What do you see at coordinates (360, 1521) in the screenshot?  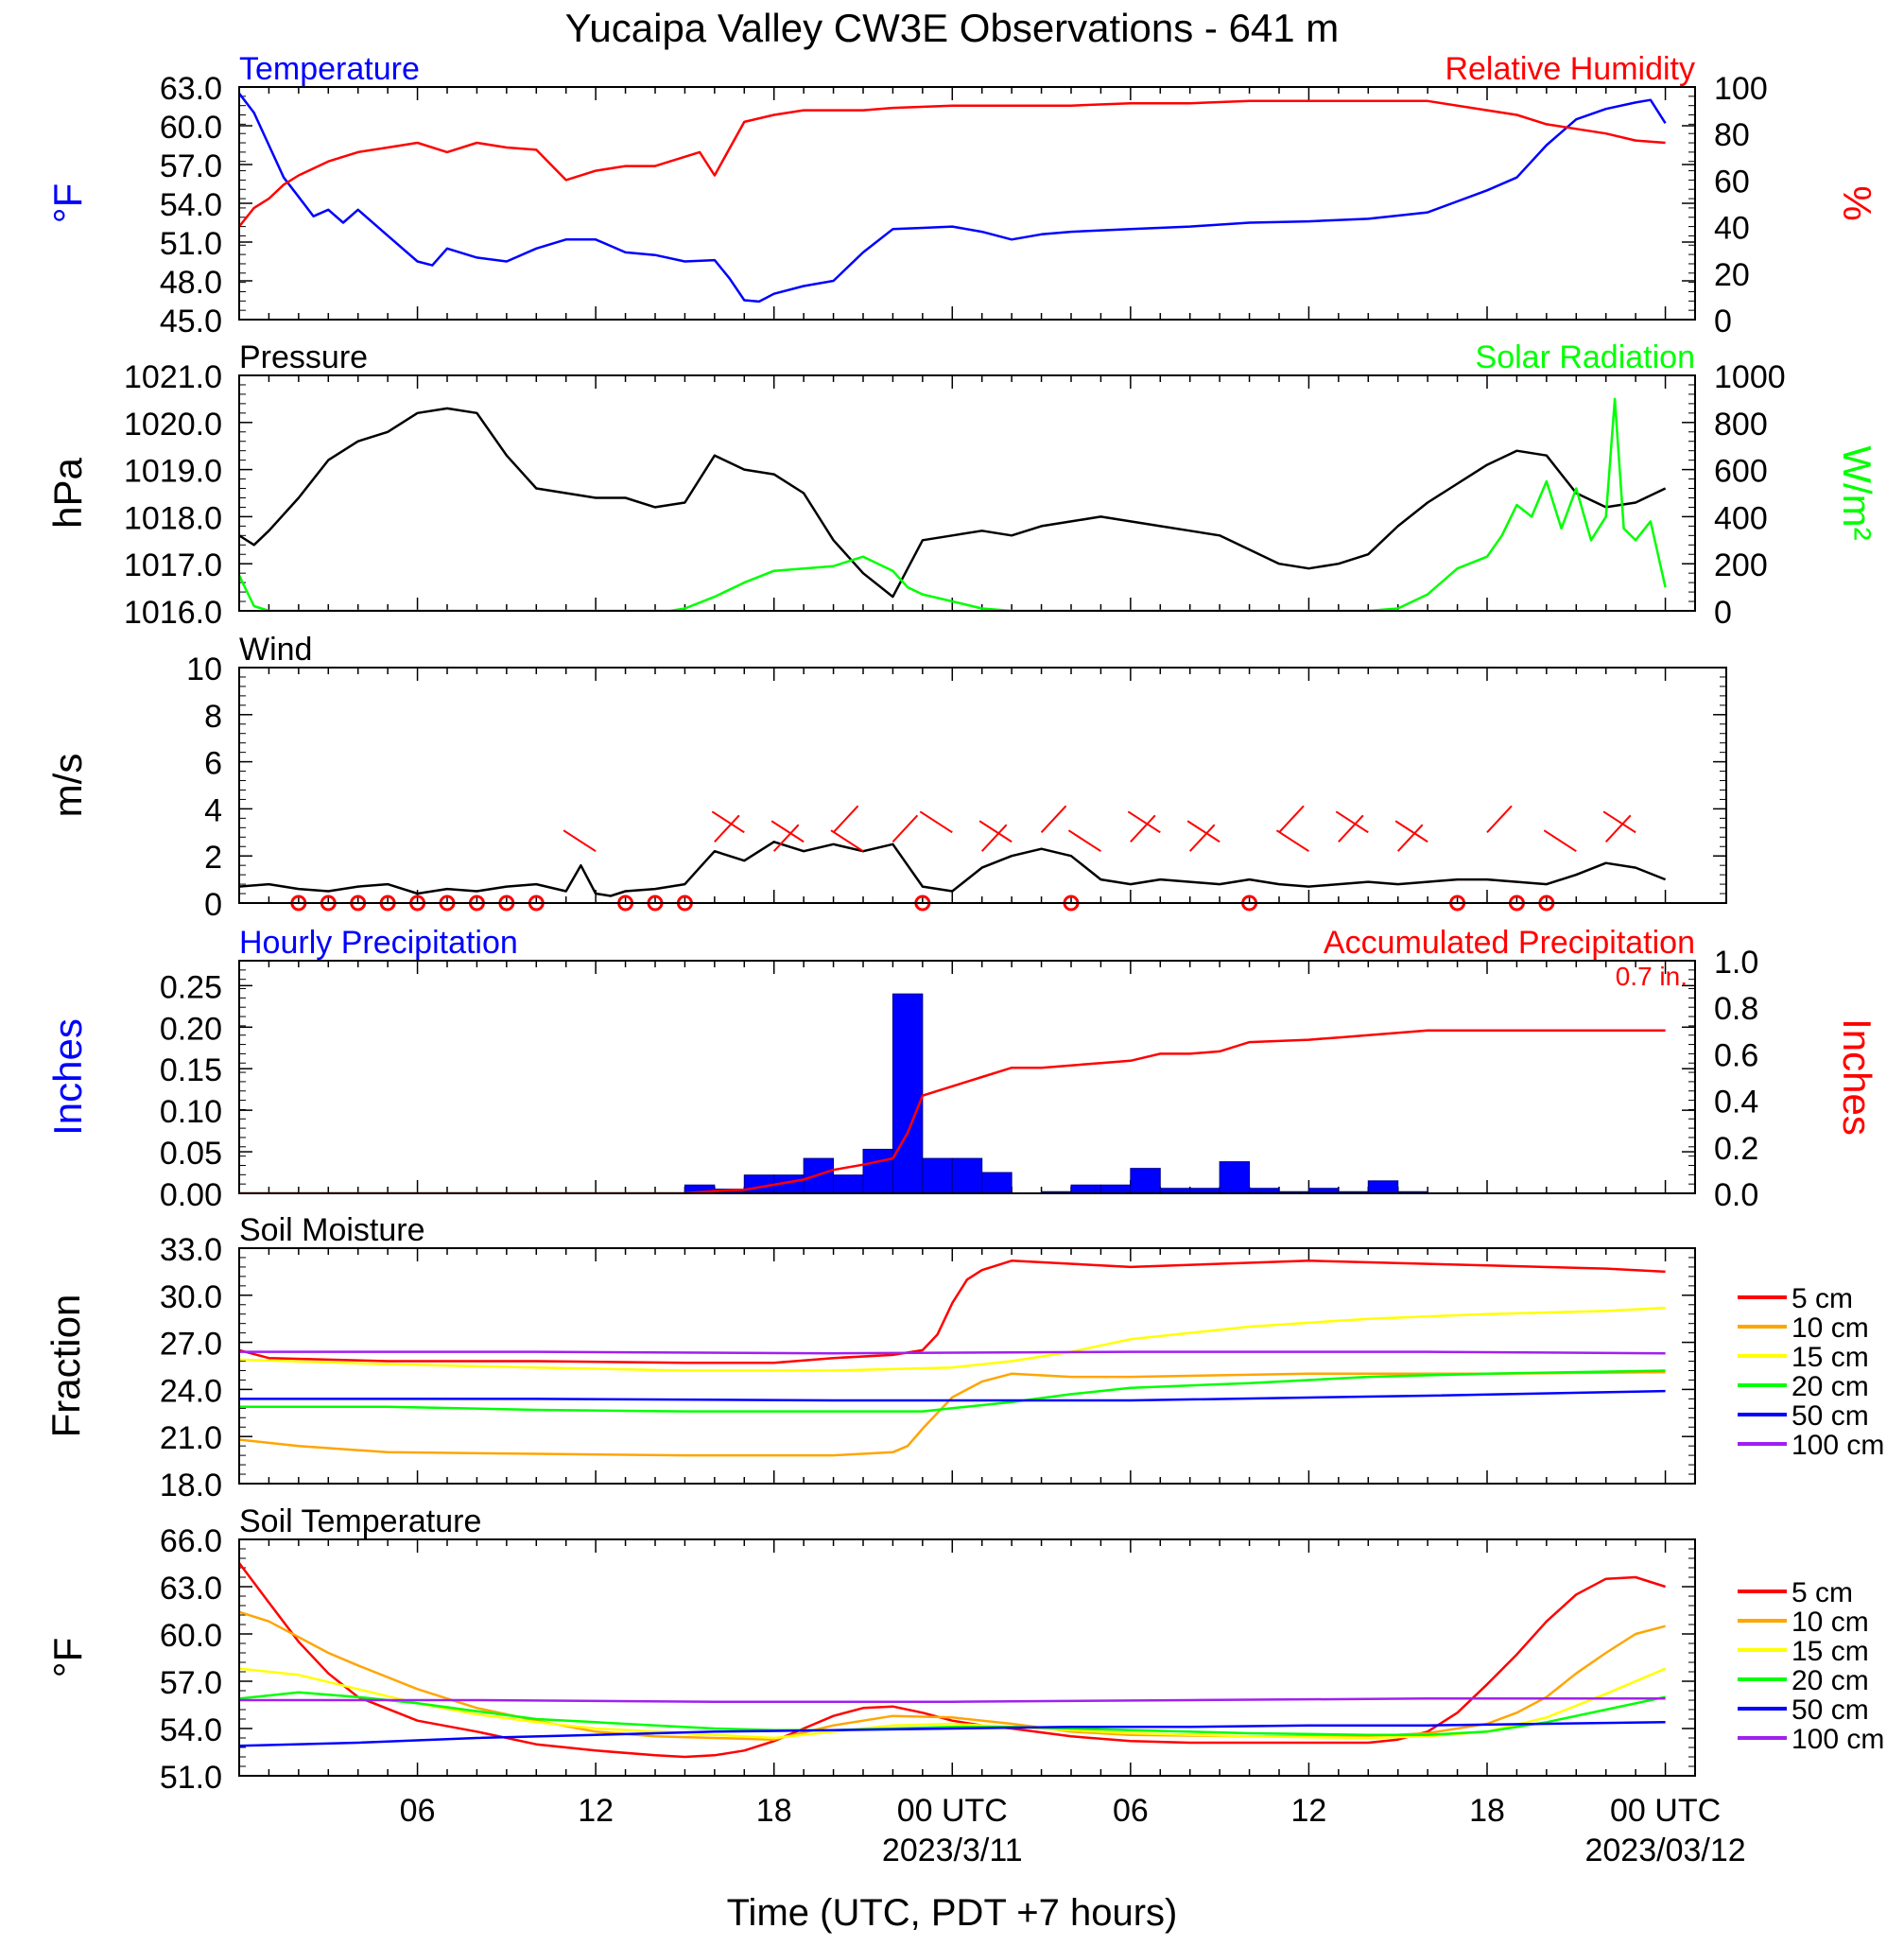 I see `panel-title-left: Soil Temperature` at bounding box center [360, 1521].